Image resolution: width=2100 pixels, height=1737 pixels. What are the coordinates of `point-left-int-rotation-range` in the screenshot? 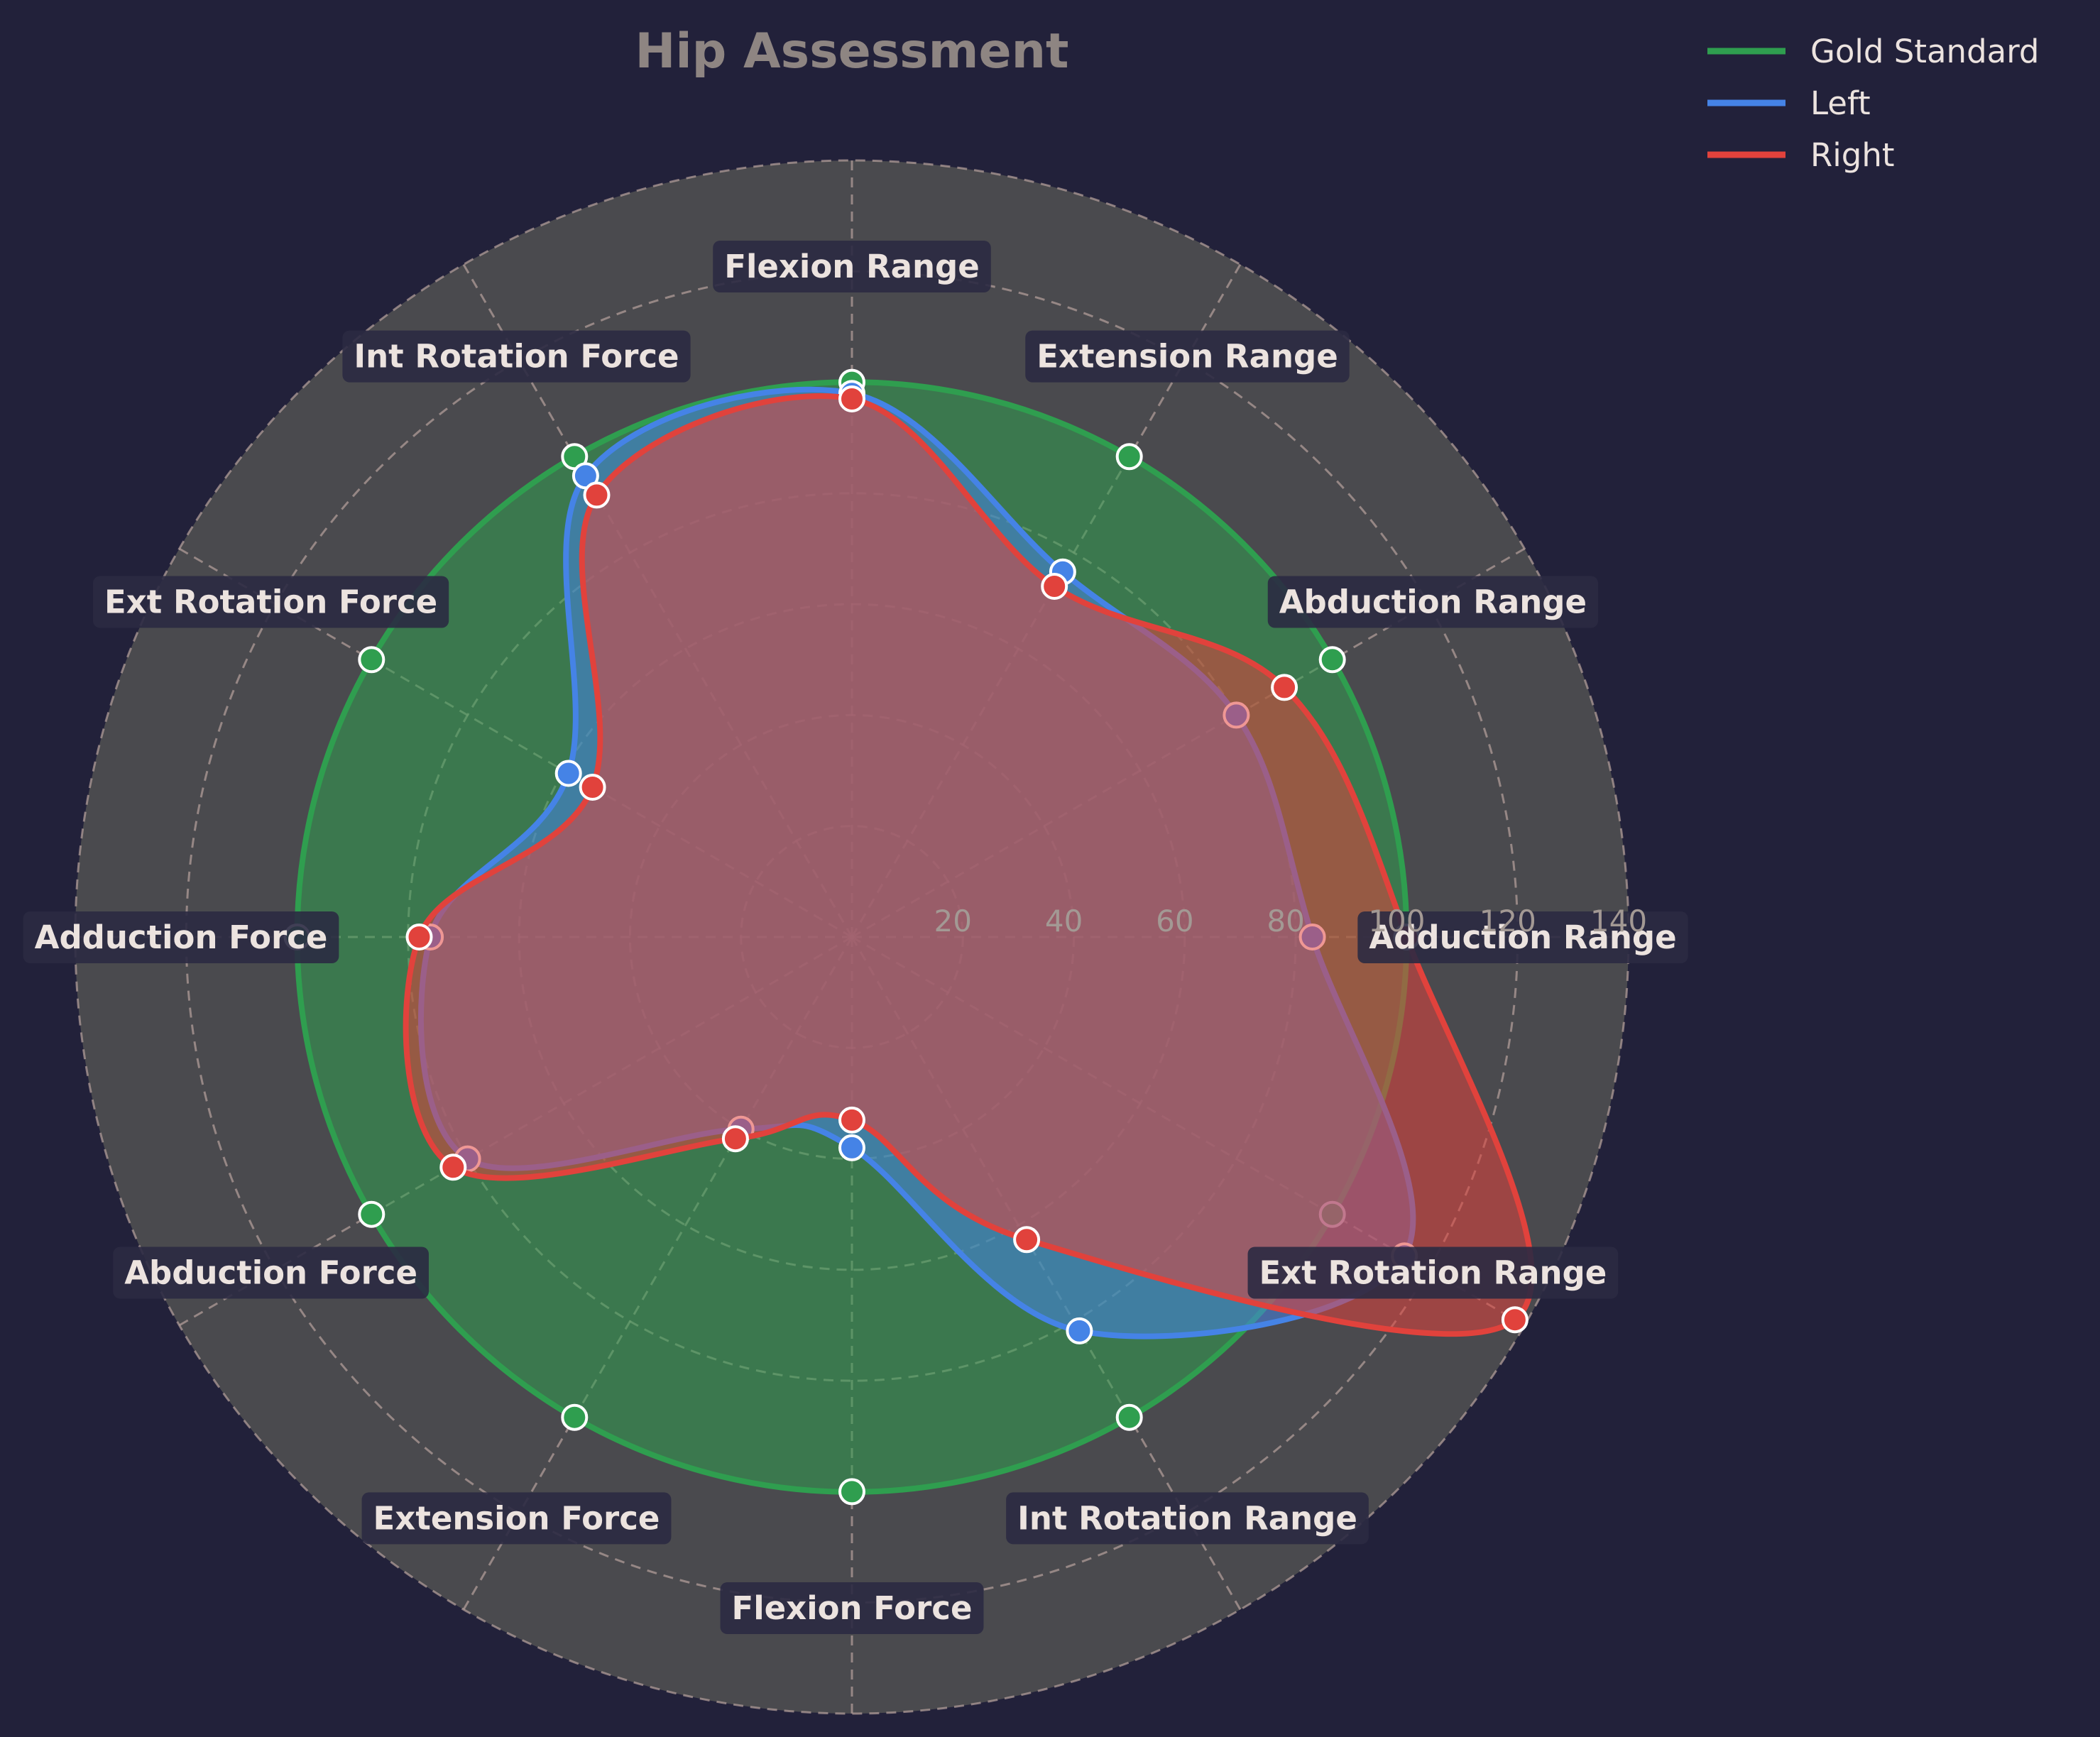 It's located at (1079, 1330).